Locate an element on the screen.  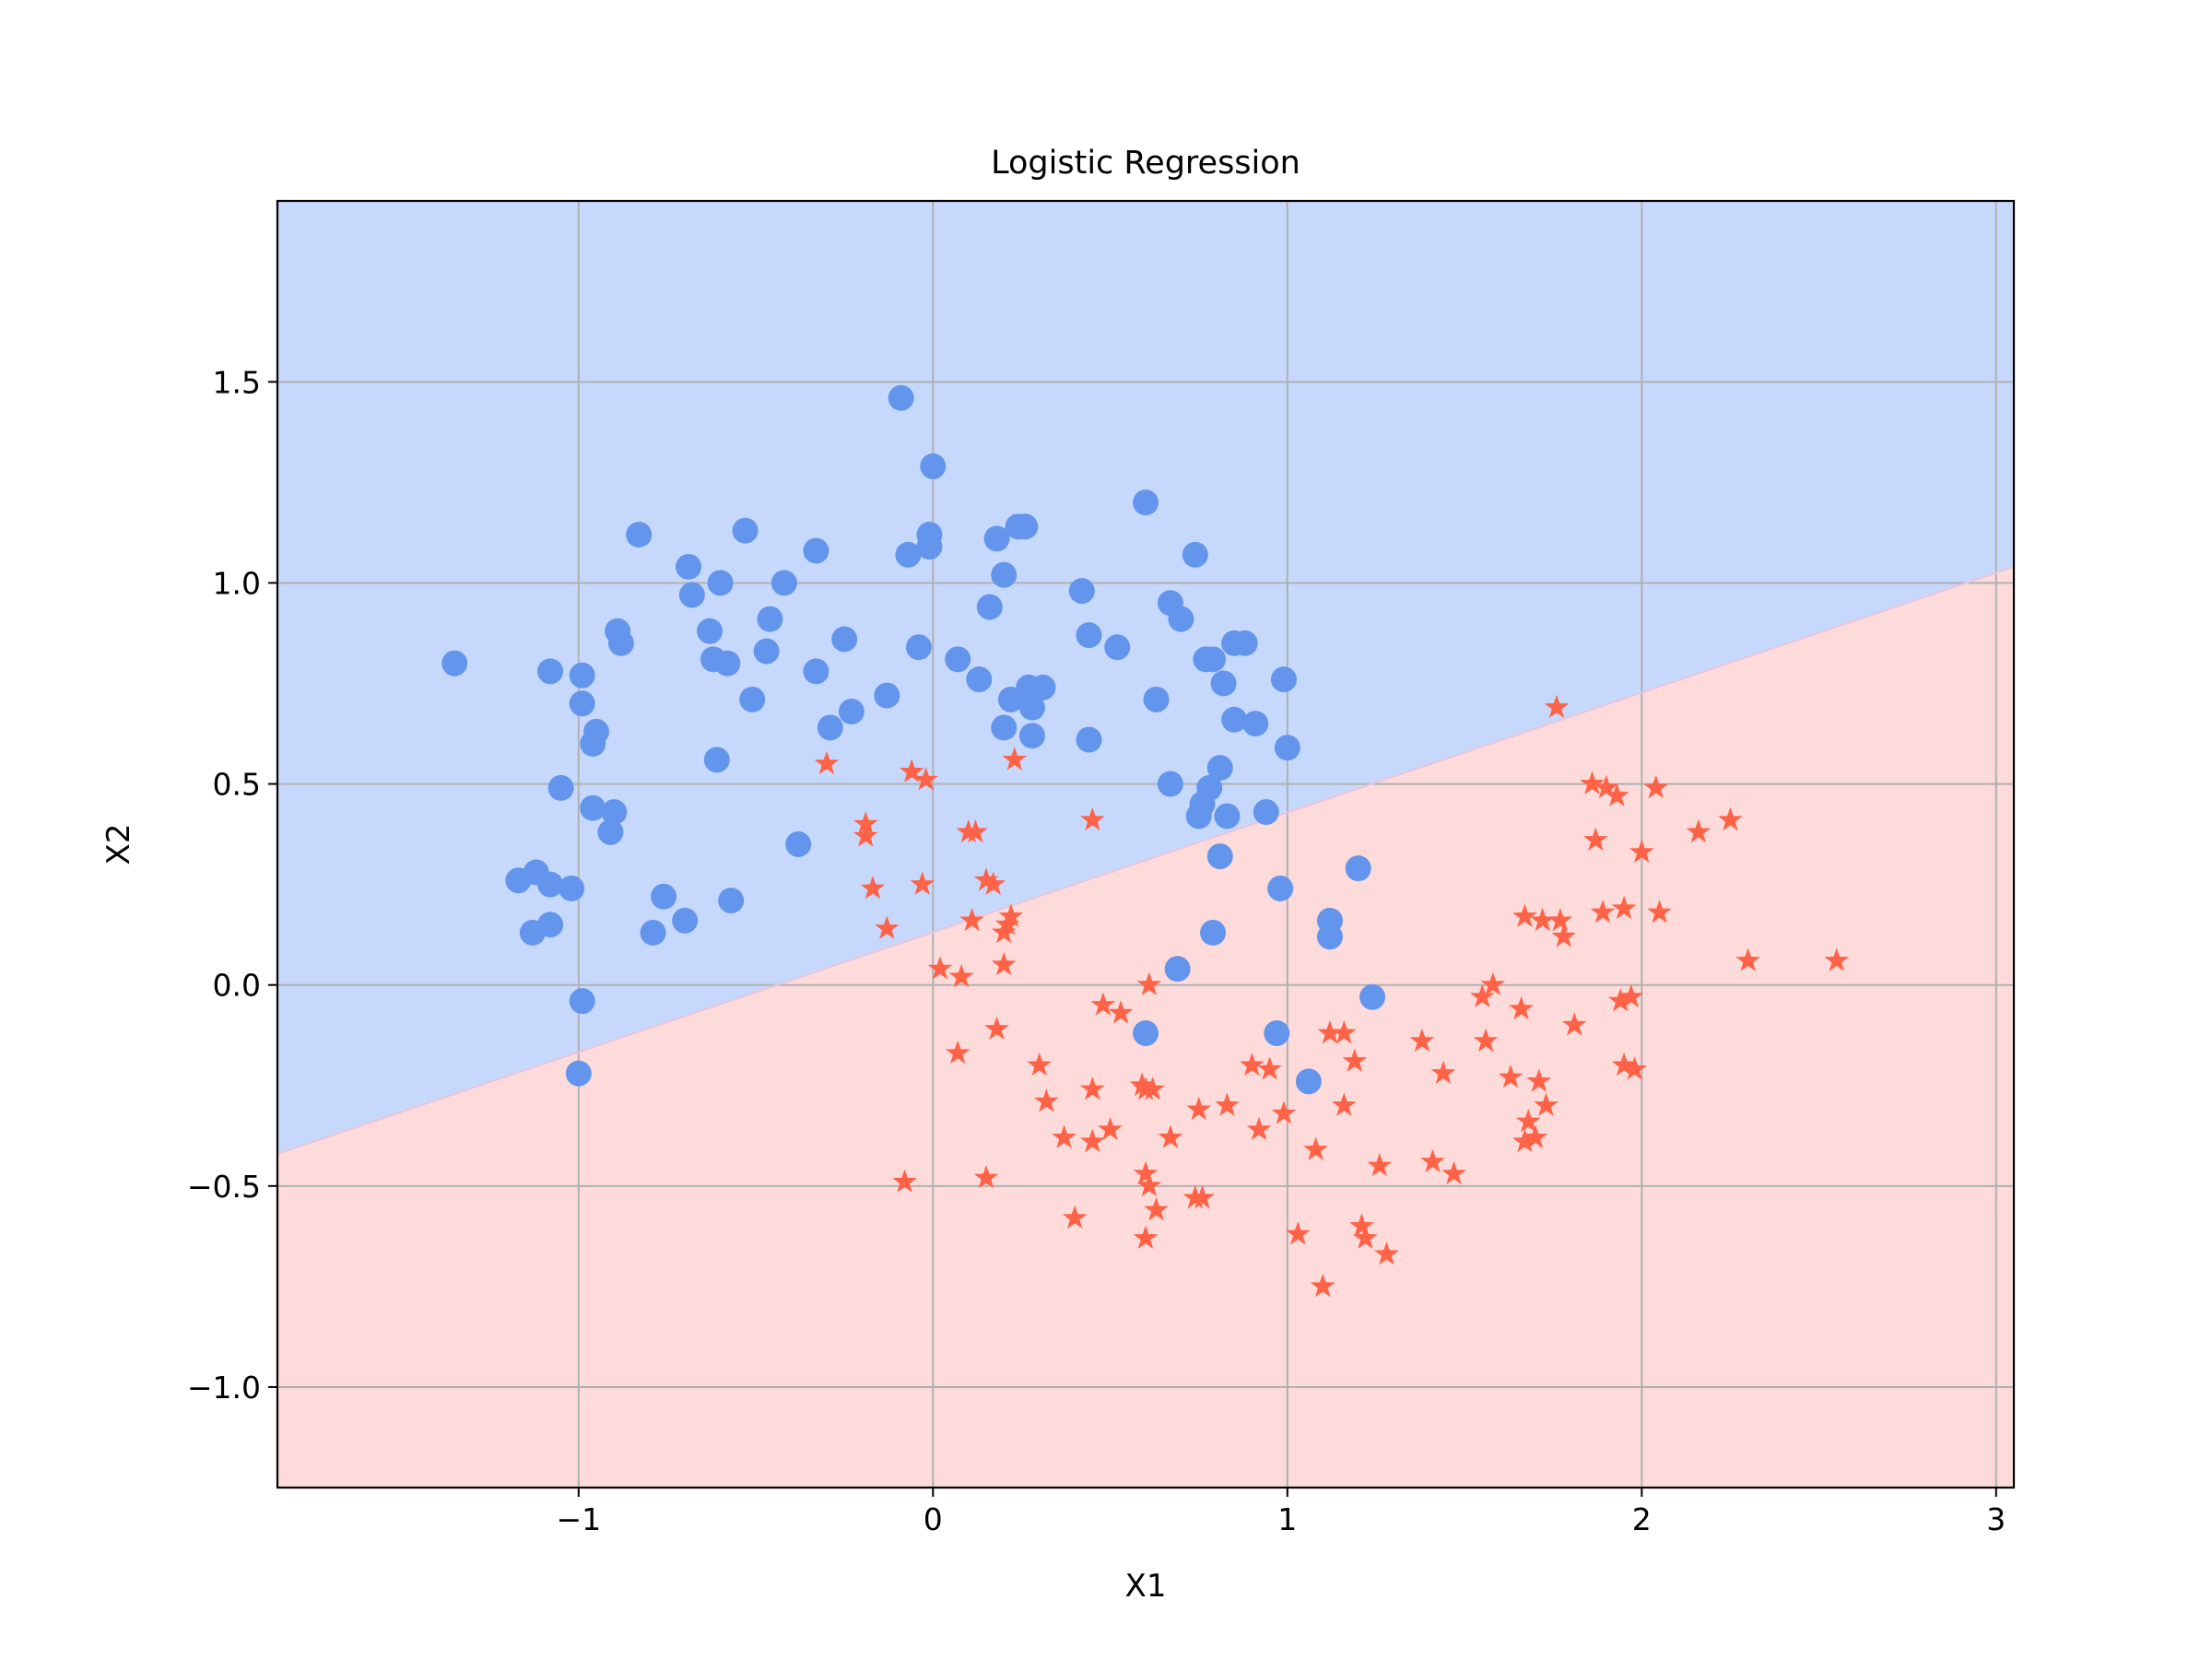
y-tick-label: 0.0 is located at coordinates (237, 986).